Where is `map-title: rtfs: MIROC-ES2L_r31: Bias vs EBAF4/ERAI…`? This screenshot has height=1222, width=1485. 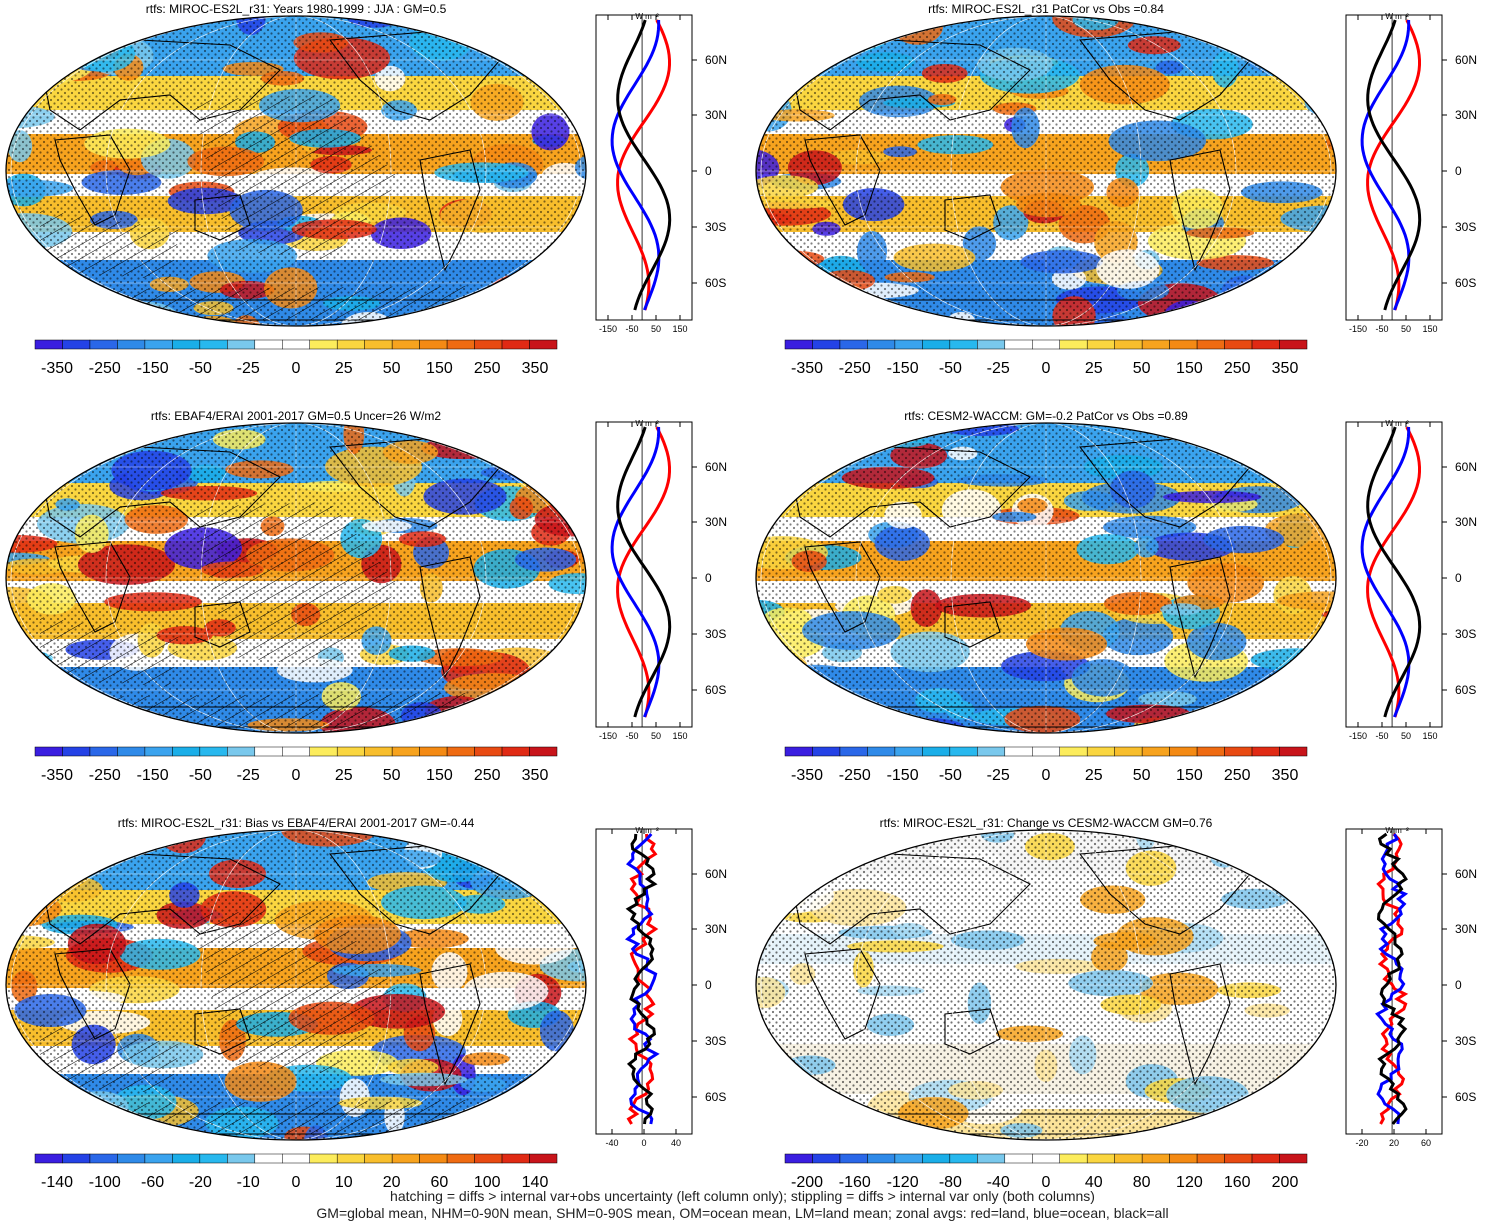 map-title: rtfs: MIROC-ES2L_r31: Bias vs EBAF4/ERAI… is located at coordinates (296, 823).